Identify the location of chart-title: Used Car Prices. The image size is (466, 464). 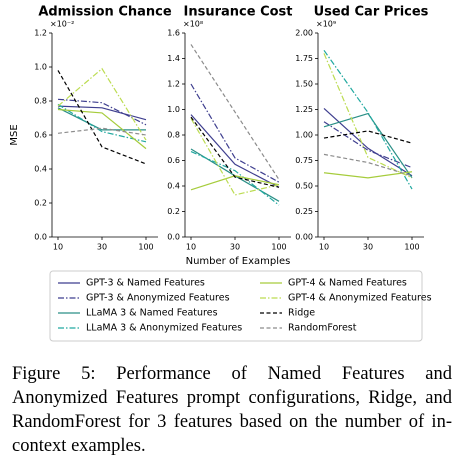
(371, 12).